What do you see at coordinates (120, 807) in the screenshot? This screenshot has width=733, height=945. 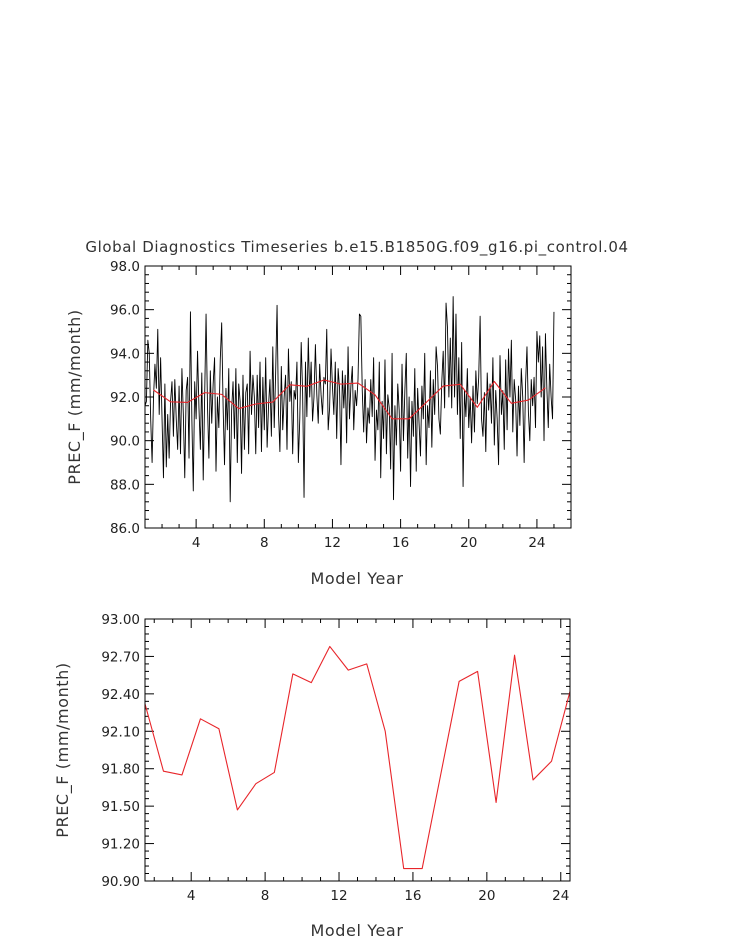 I see `bottom-y-tick-label: 91.50` at bounding box center [120, 807].